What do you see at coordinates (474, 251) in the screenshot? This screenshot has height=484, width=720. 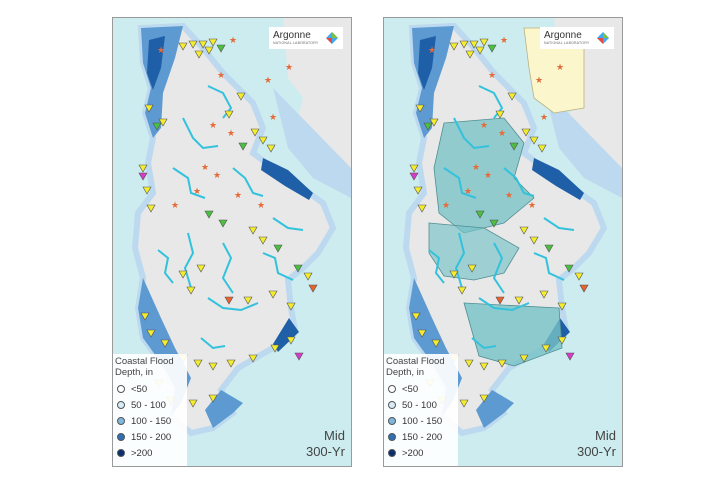 I see `zone-overlay-teal` at bounding box center [474, 251].